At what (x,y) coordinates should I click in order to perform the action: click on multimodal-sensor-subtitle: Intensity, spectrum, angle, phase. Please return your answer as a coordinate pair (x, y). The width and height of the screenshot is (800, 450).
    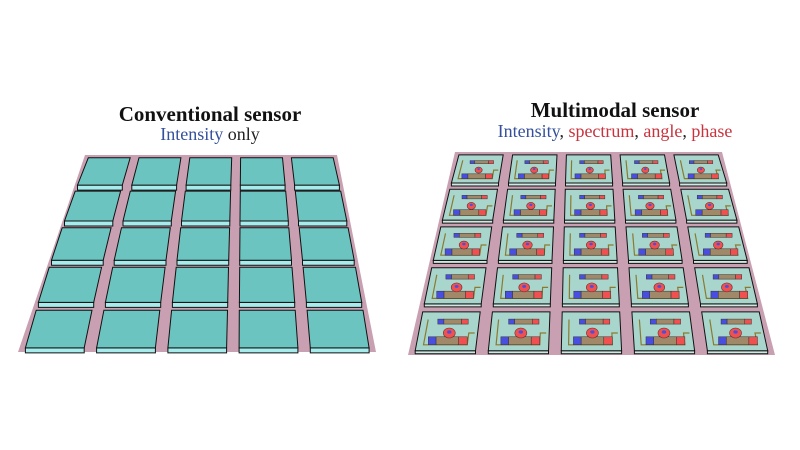
    Looking at the image, I should click on (615, 131).